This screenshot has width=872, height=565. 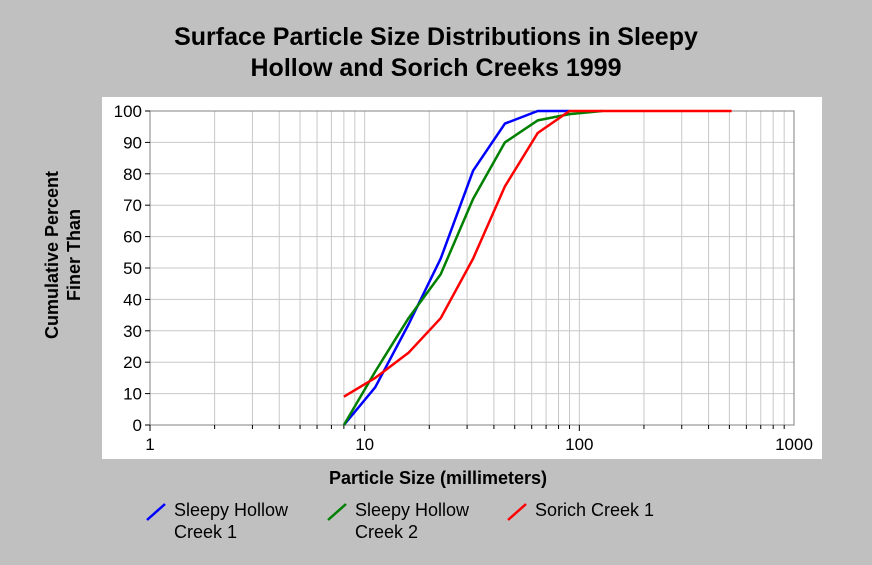 I want to click on y-axis-label-line-1: Cumulative Percent, so click(x=52, y=255).